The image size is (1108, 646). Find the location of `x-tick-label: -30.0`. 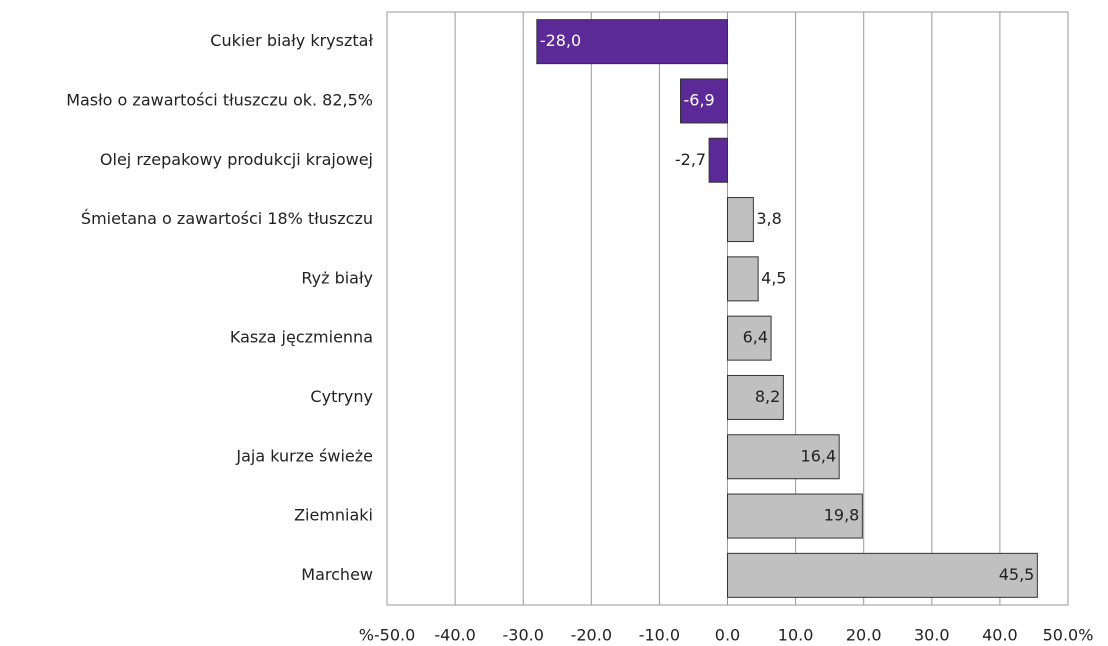

x-tick-label: -30.0 is located at coordinates (522, 635).